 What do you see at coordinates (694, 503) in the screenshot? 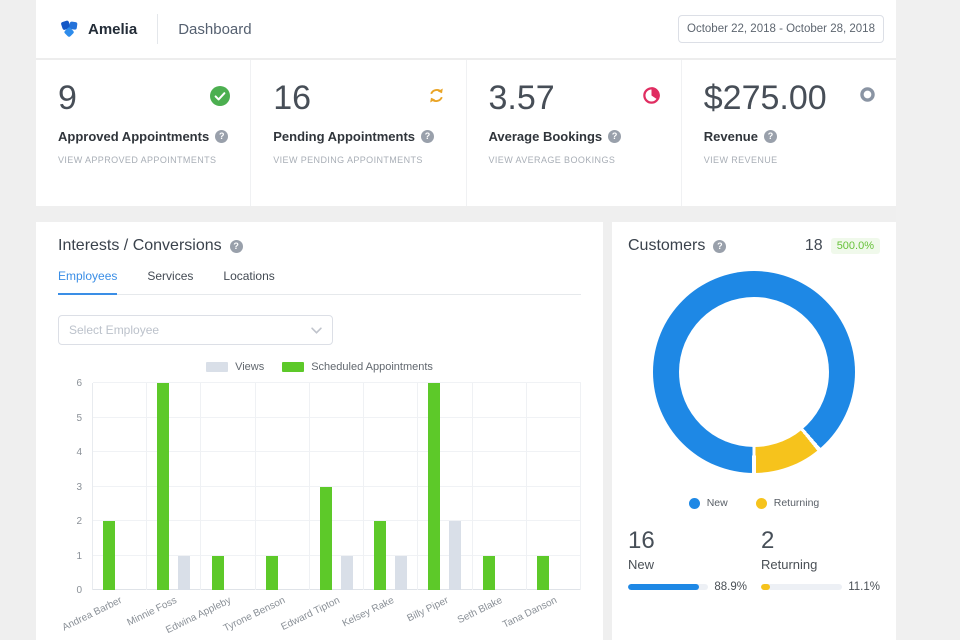
I see `new-dot` at bounding box center [694, 503].